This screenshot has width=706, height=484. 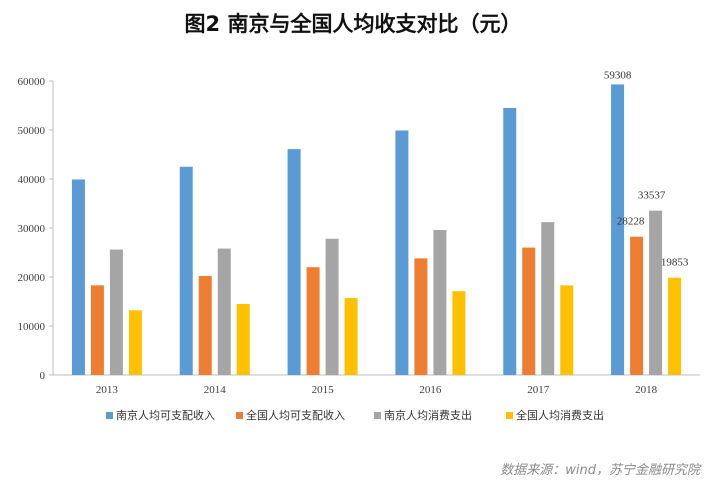 What do you see at coordinates (646, 390) in the screenshot?
I see `x-tick-label: 2018` at bounding box center [646, 390].